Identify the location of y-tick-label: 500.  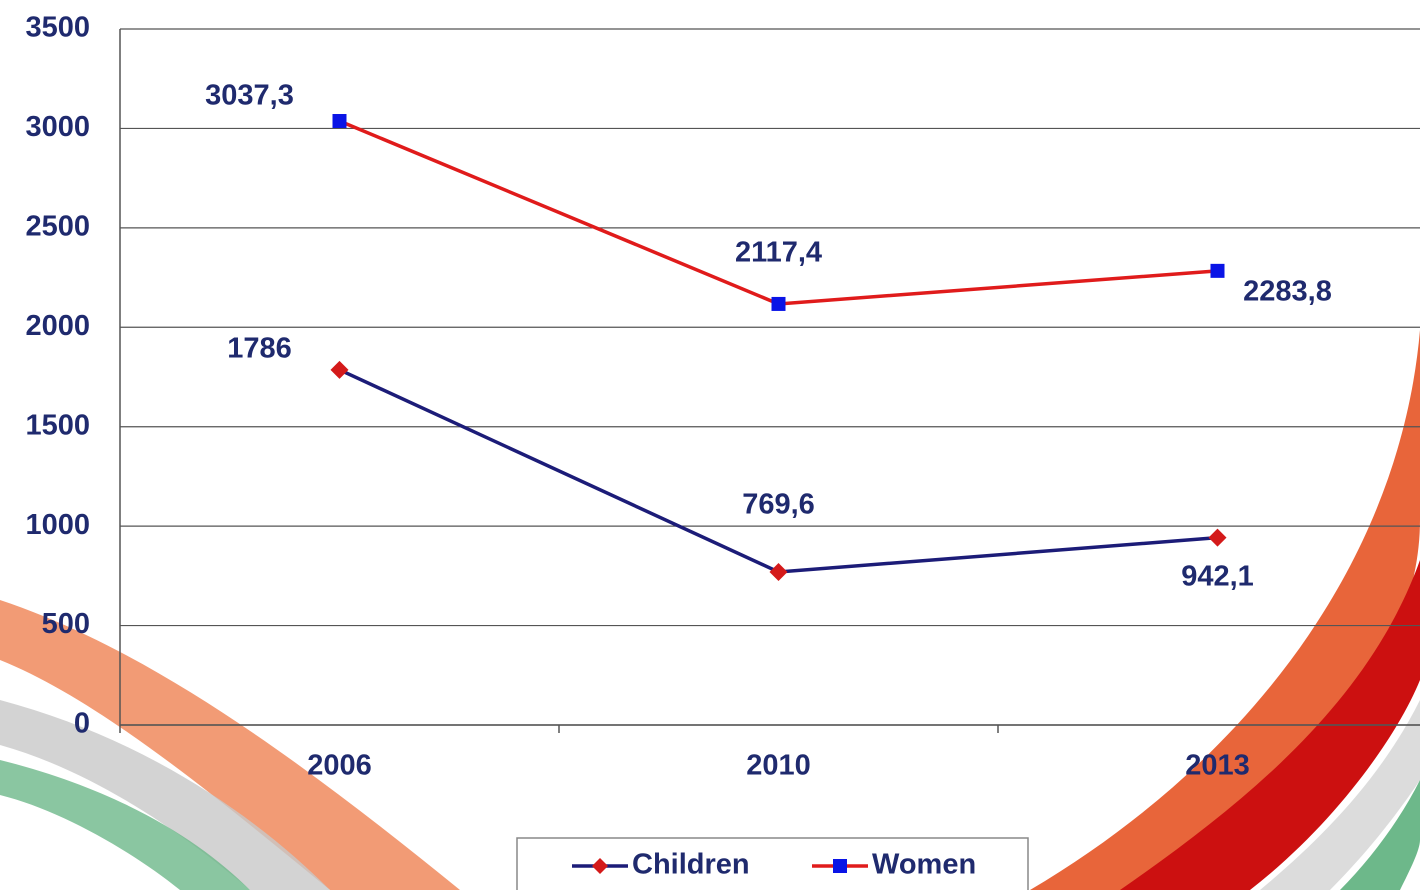
(66, 624).